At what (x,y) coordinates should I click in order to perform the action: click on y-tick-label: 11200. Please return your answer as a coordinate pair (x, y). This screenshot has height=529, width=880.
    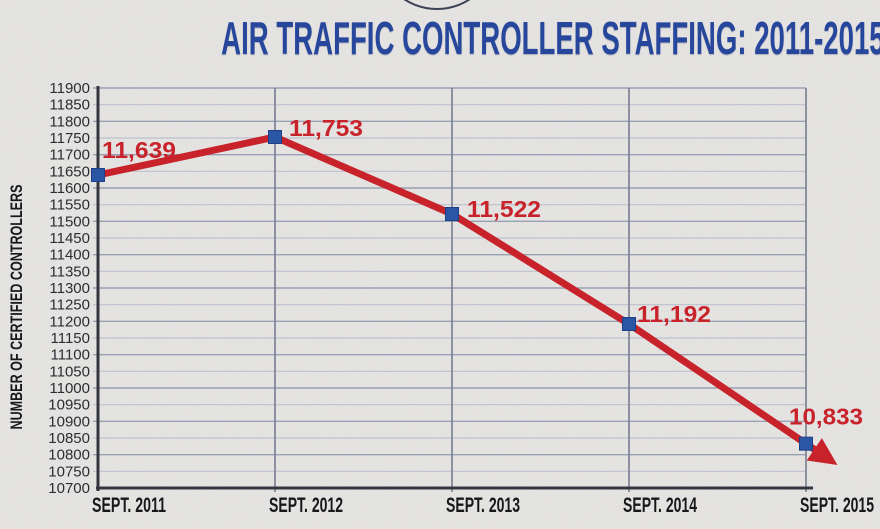
    Looking at the image, I should click on (69, 321).